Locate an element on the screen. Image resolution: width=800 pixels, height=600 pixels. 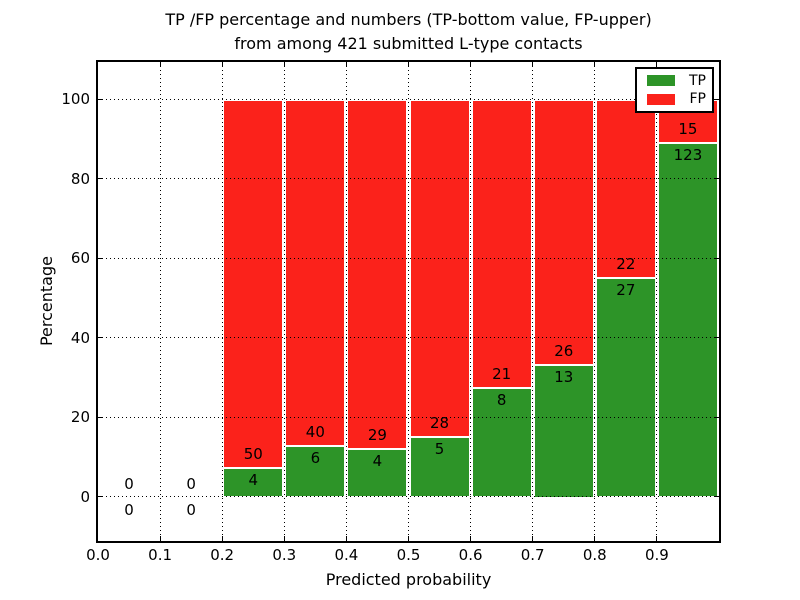
legend-label-tp: TP is located at coordinates (697, 80).